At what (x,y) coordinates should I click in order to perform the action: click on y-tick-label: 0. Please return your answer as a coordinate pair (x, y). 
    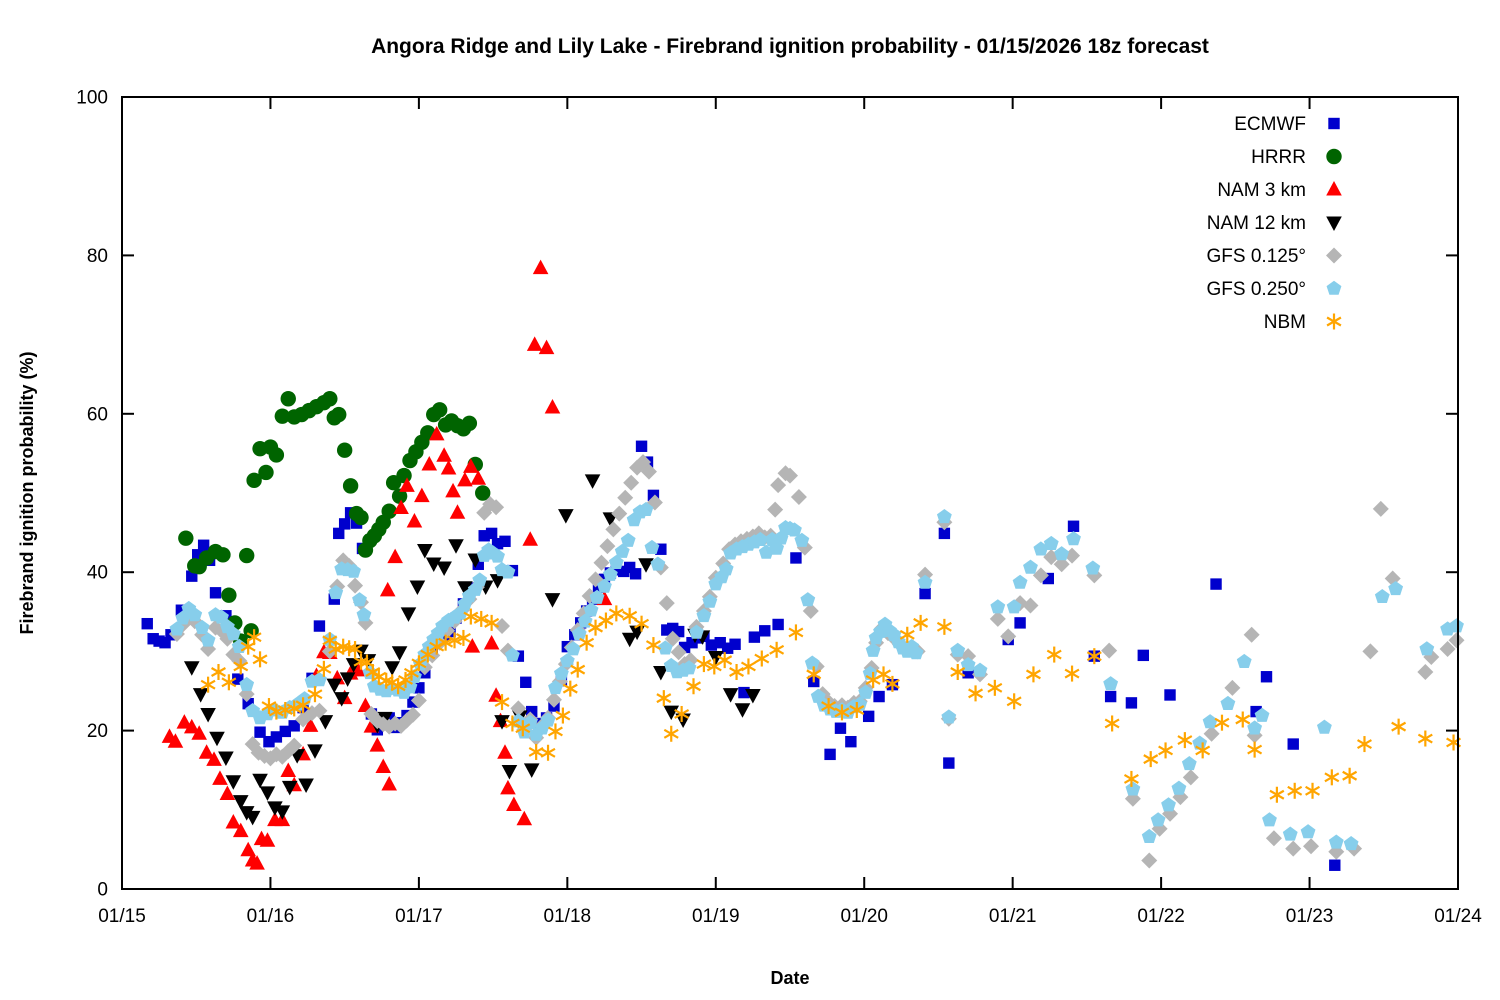
    Looking at the image, I should click on (102, 890).